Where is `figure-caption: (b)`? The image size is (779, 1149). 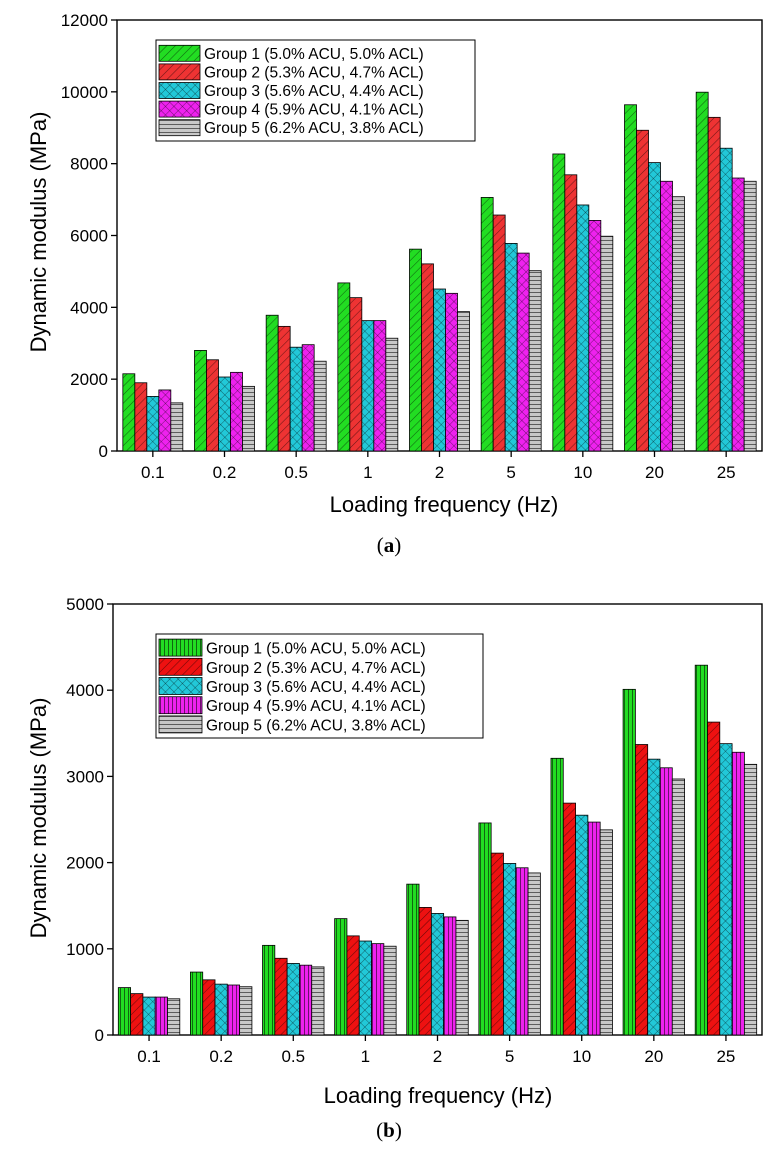 figure-caption: (b) is located at coordinates (389, 1130).